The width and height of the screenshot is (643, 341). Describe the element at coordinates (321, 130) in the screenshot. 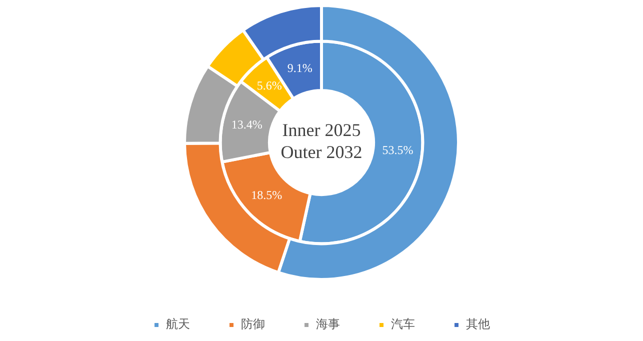

I see `text: Inner 2025` at that location.